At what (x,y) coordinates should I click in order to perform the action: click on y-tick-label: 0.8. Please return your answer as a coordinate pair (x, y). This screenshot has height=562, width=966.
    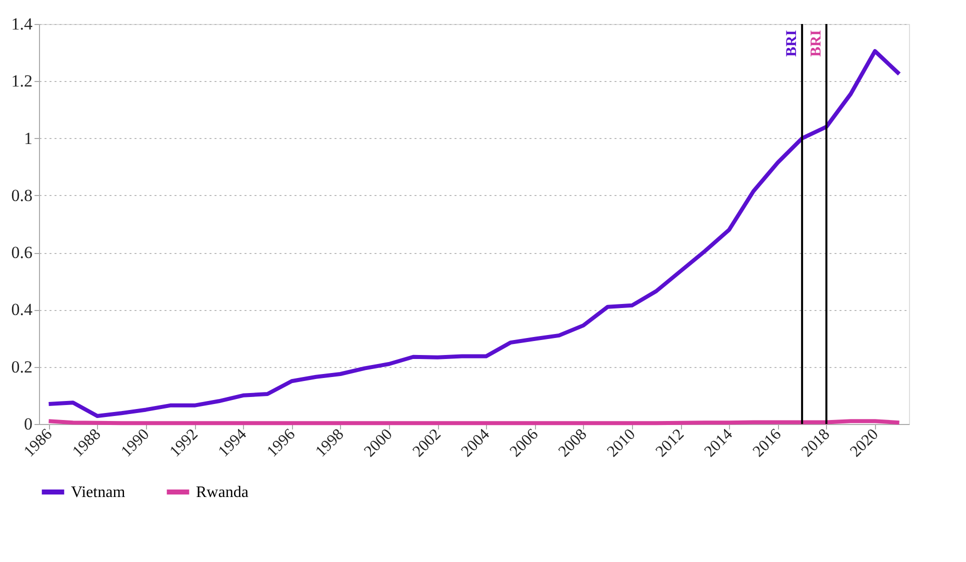
    Looking at the image, I should click on (21, 195).